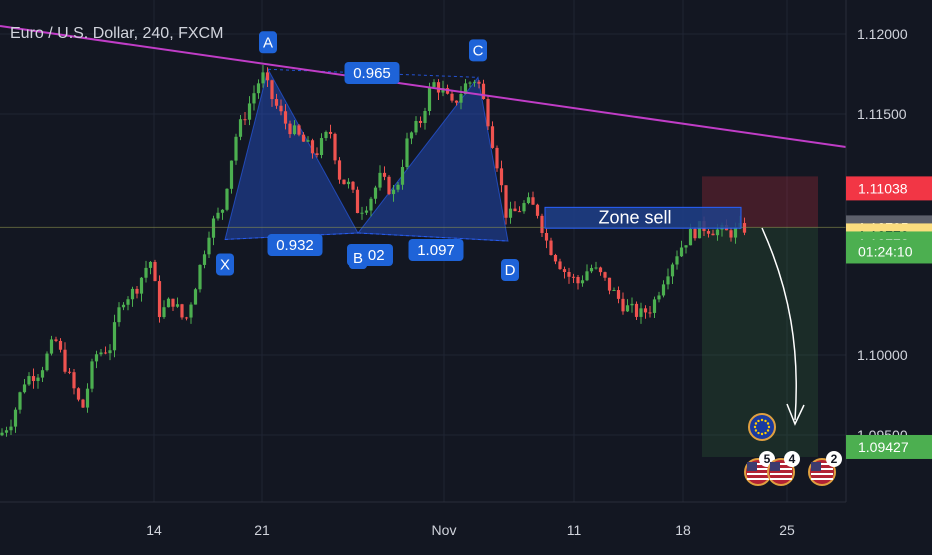 Image resolution: width=932 pixels, height=555 pixels. Describe the element at coordinates (779, 324) in the screenshot. I see `projection-curve` at that location.